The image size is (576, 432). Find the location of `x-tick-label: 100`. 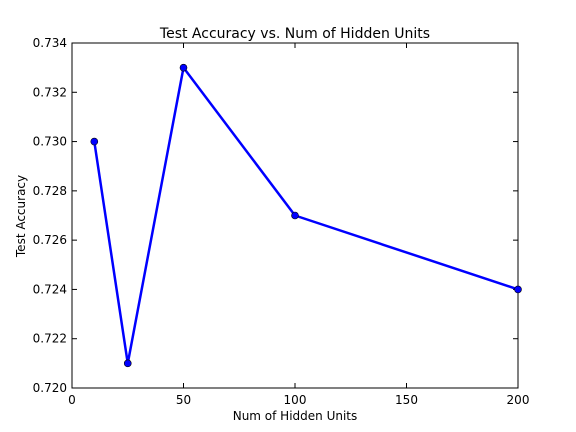

x-tick-label: 100 is located at coordinates (295, 400).